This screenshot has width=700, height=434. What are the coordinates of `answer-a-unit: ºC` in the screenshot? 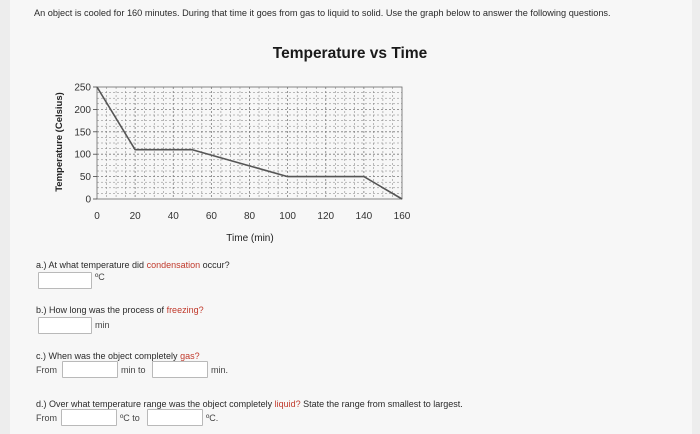 It's located at (100, 277).